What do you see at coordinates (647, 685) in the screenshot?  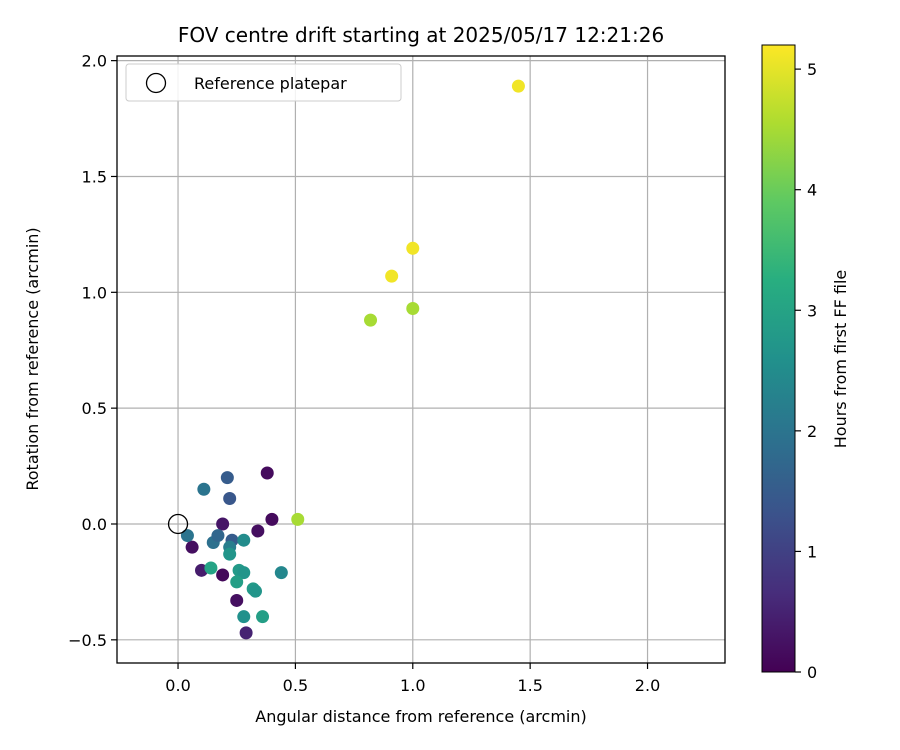 I see `x-tick-label: 2.0` at bounding box center [647, 685].